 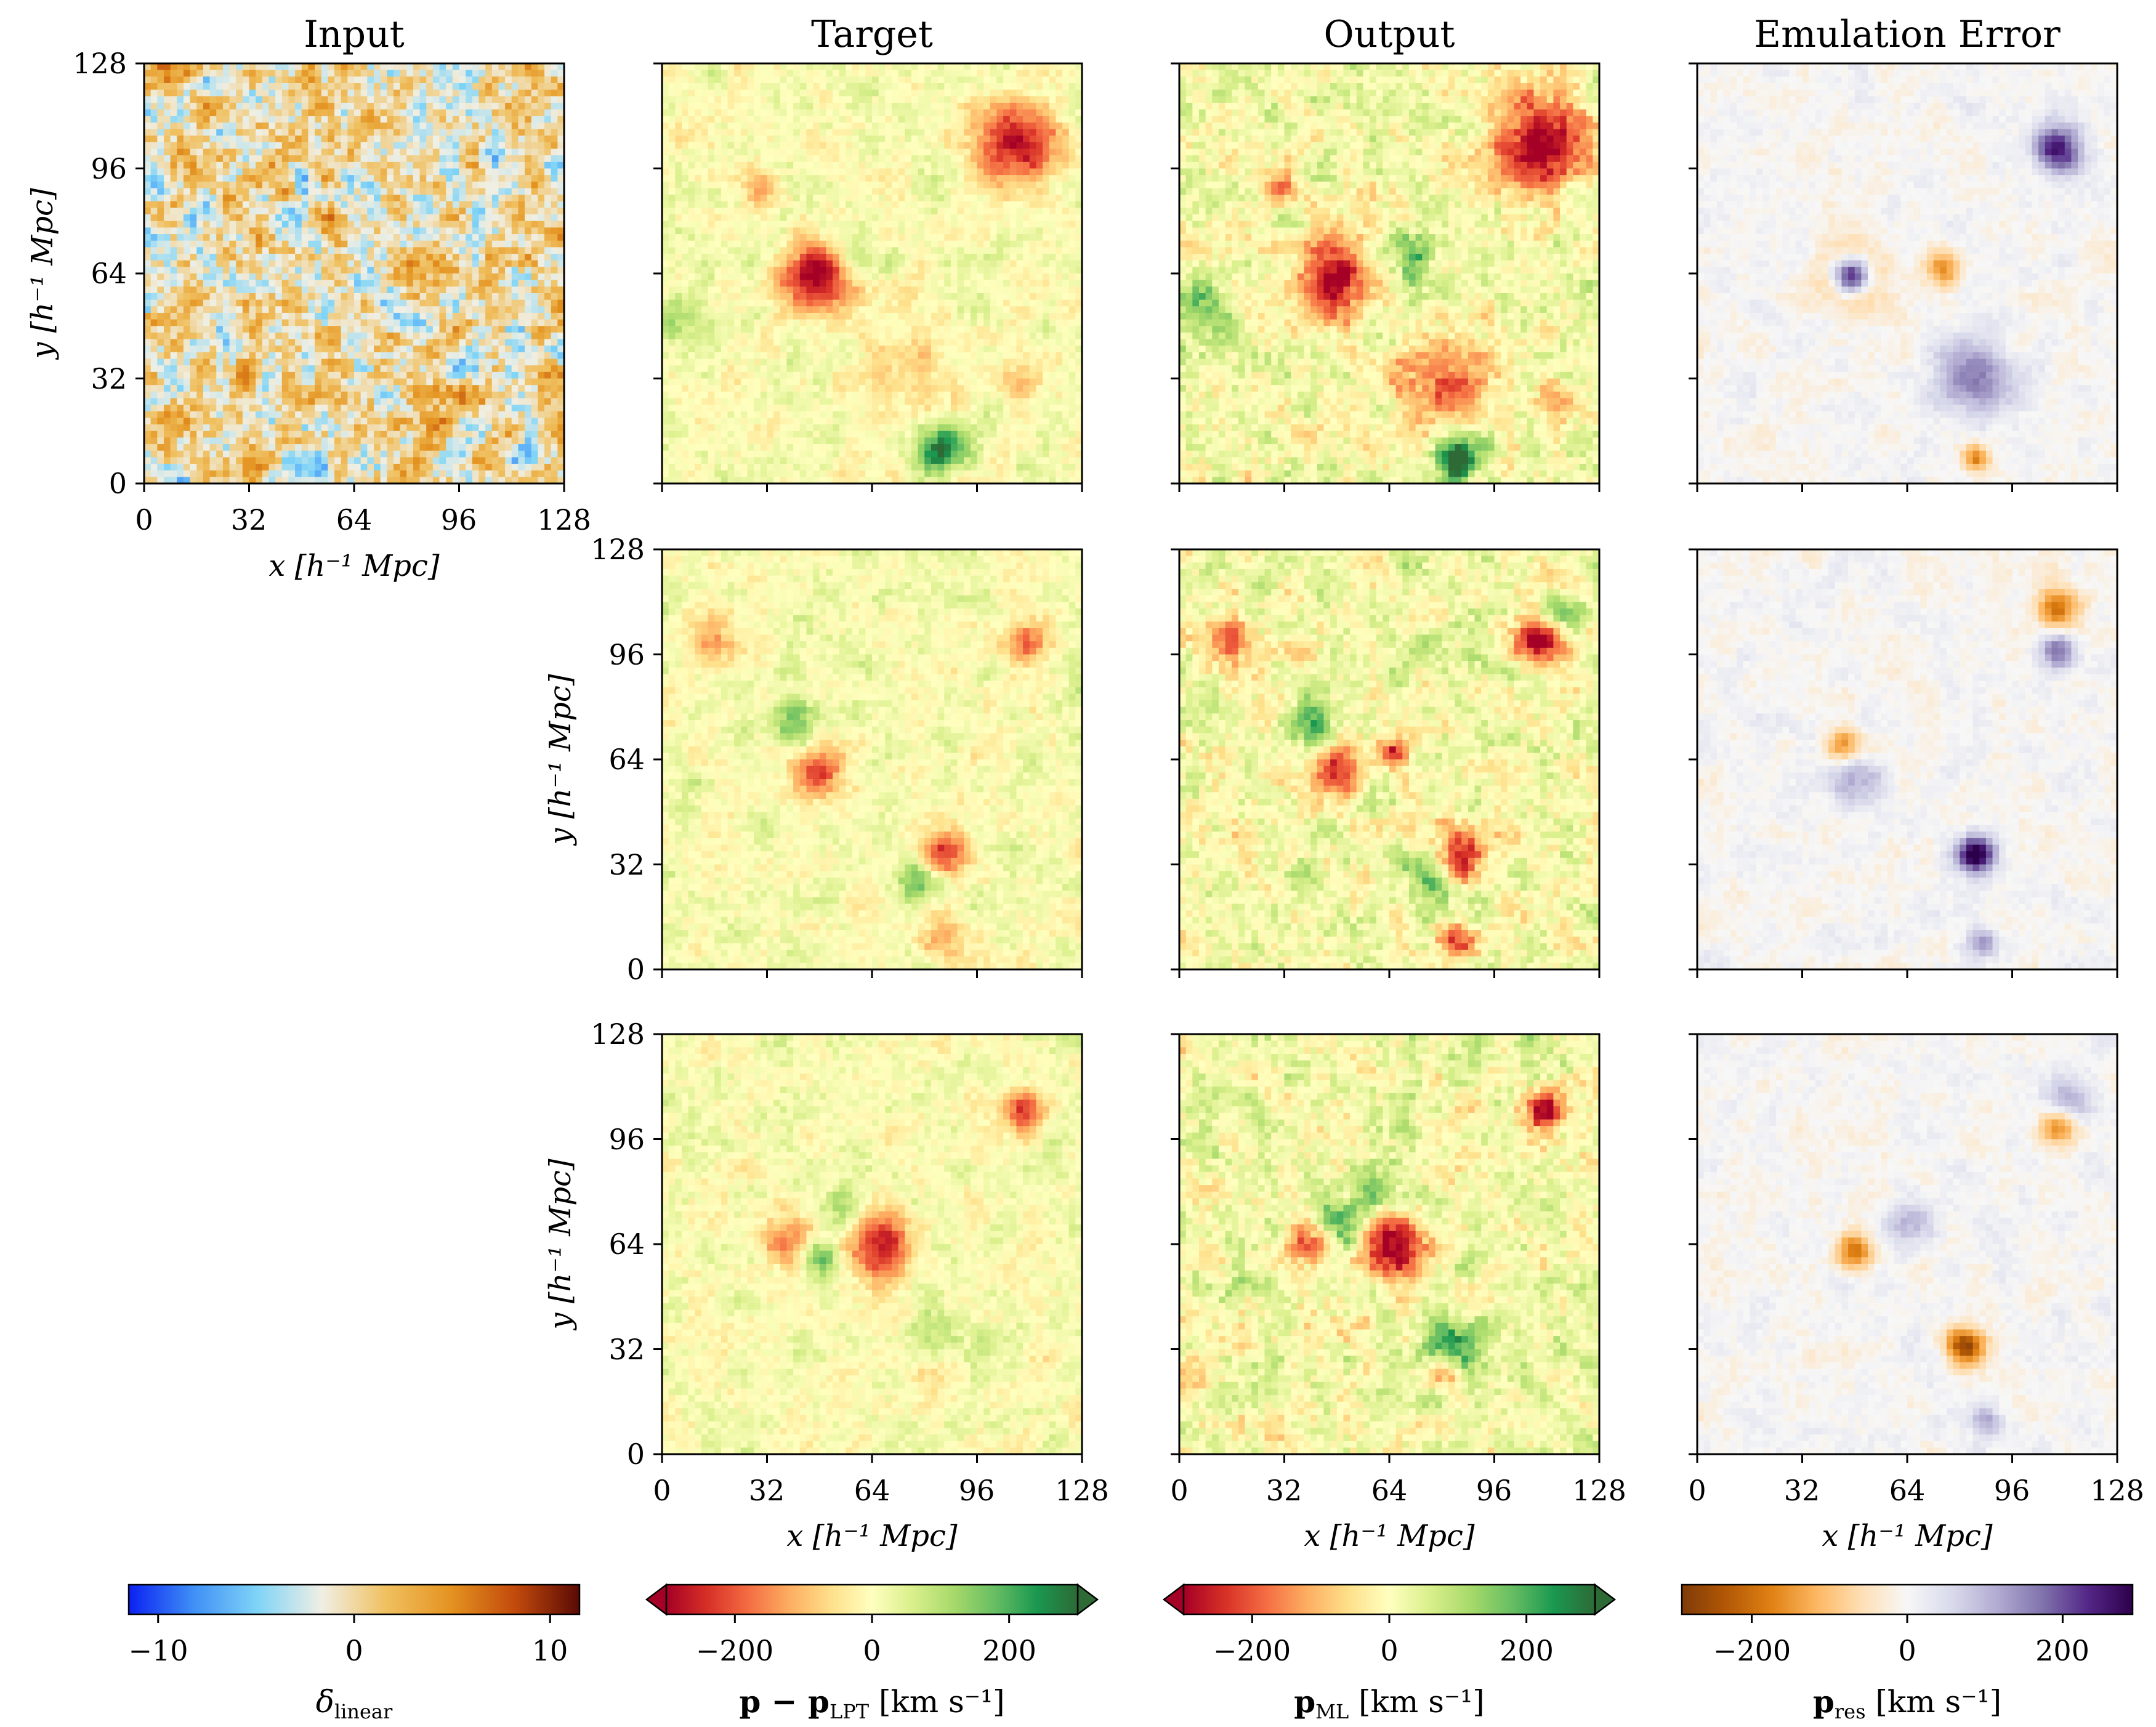 What do you see at coordinates (1907, 34) in the screenshot?
I see `column-title-emulation-error: Emulation Error` at bounding box center [1907, 34].